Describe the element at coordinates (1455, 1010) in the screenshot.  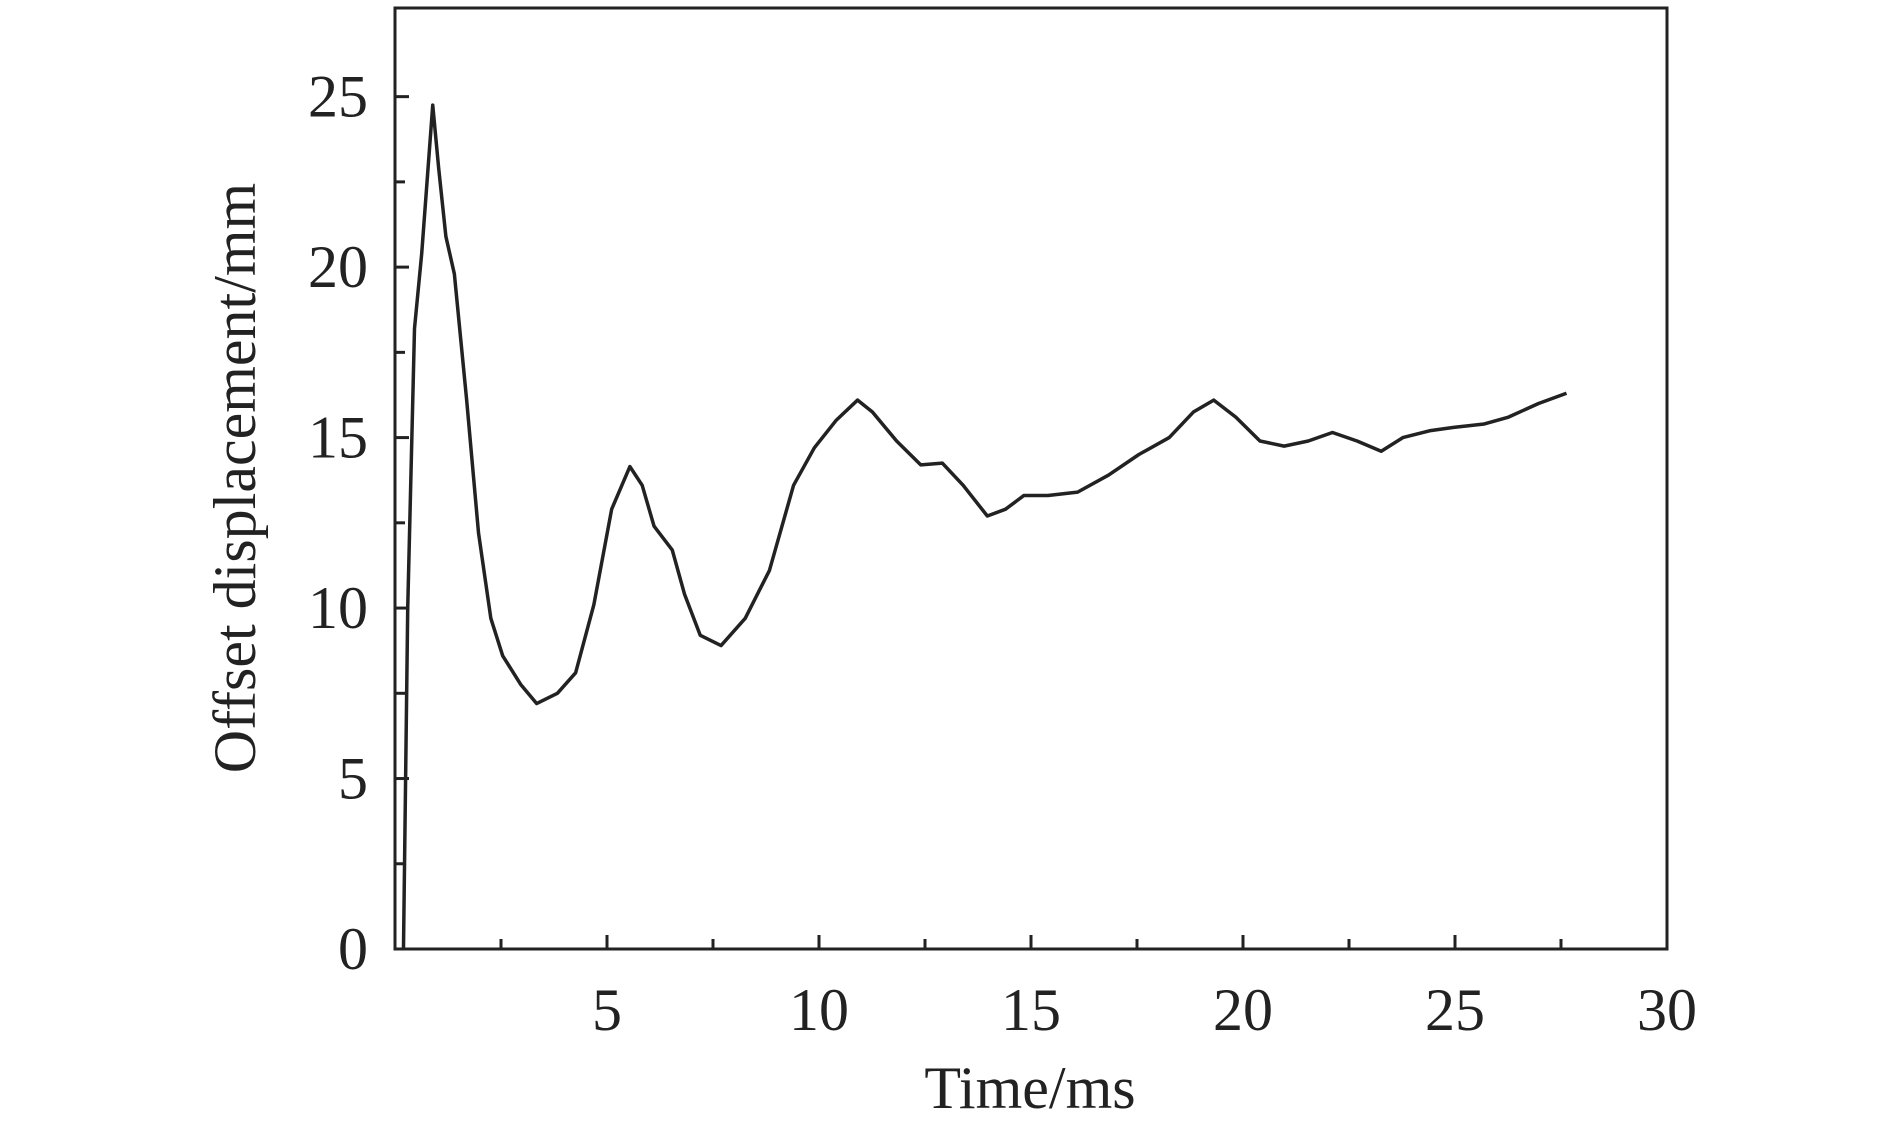
I see `x-tick-label: 25` at that location.